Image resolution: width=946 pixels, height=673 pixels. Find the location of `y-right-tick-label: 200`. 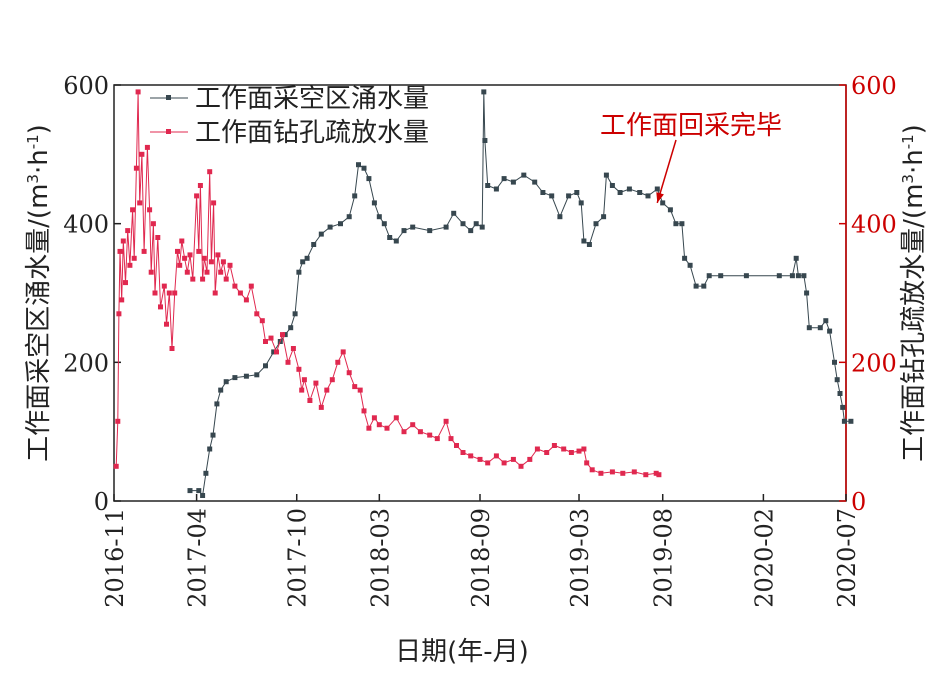

y-right-tick-label: 200 is located at coordinates (874, 363).